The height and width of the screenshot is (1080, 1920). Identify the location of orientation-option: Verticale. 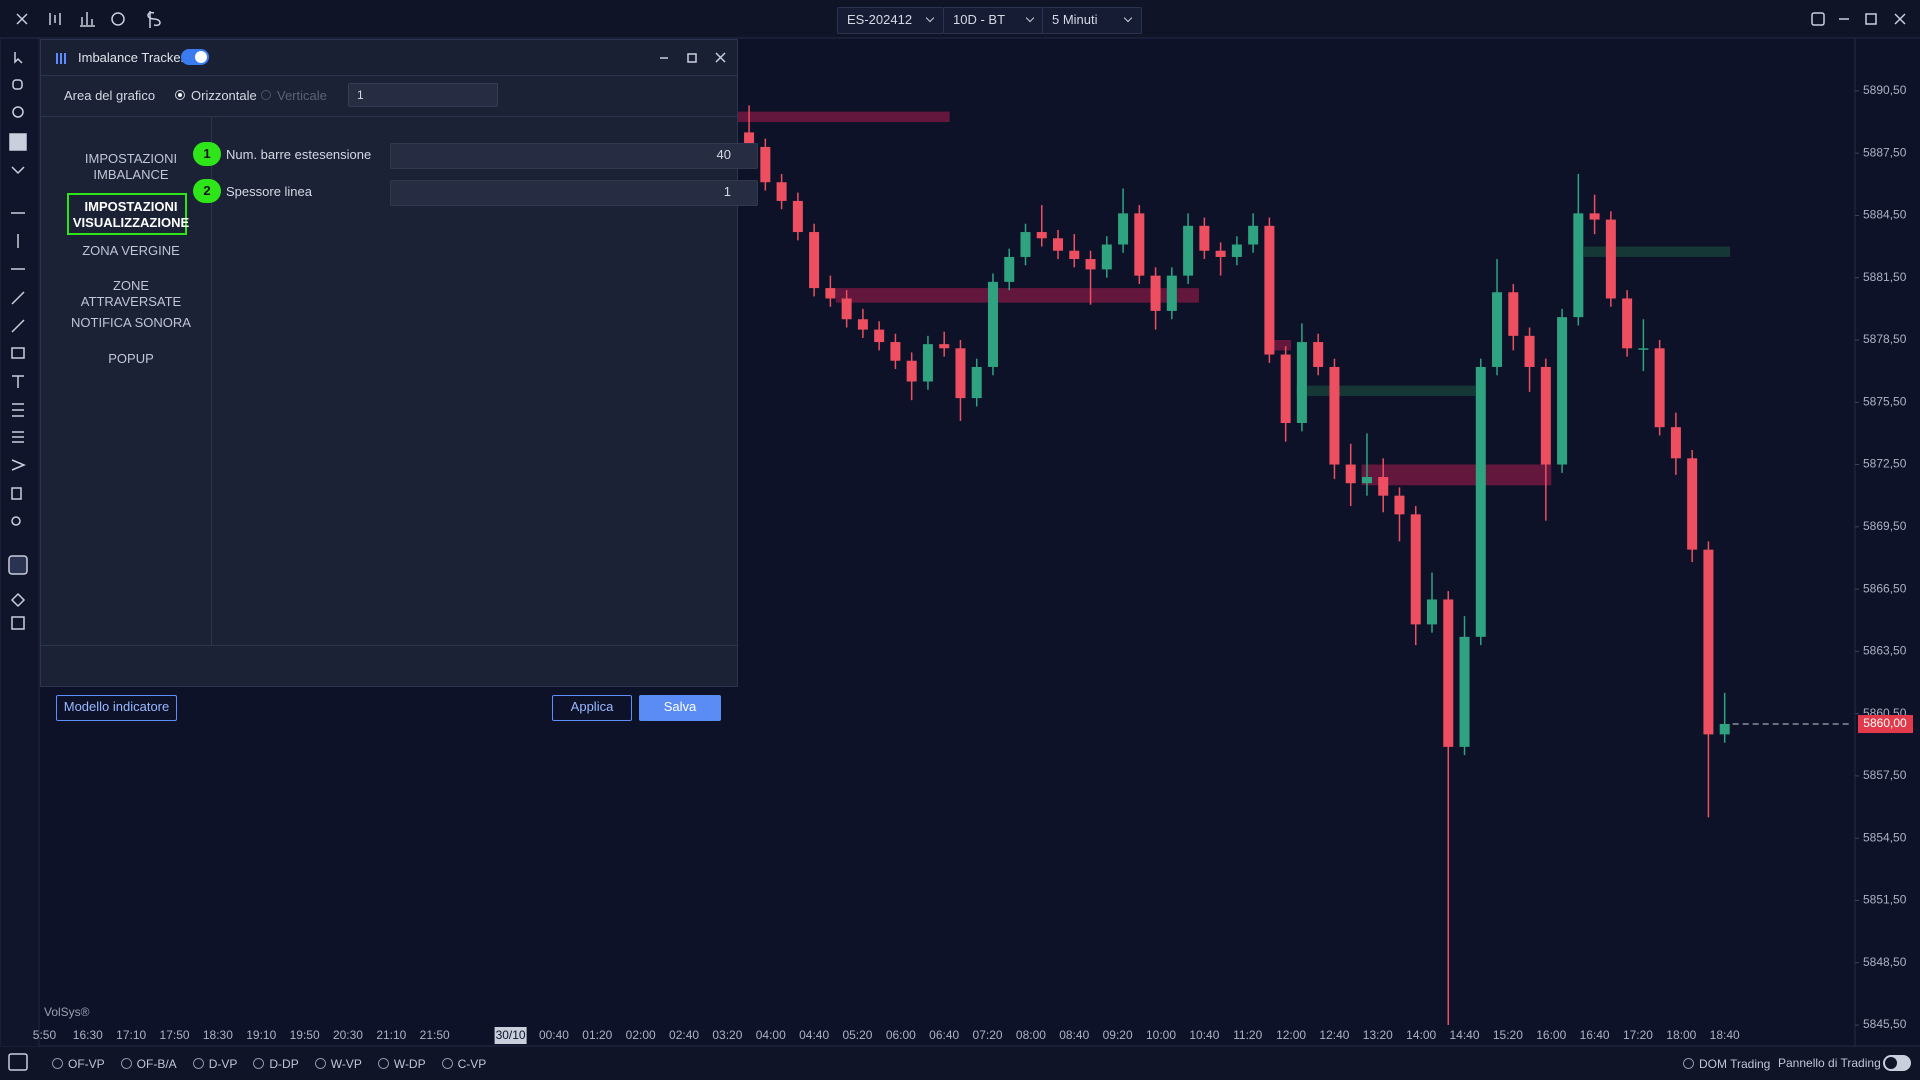
(302, 95).